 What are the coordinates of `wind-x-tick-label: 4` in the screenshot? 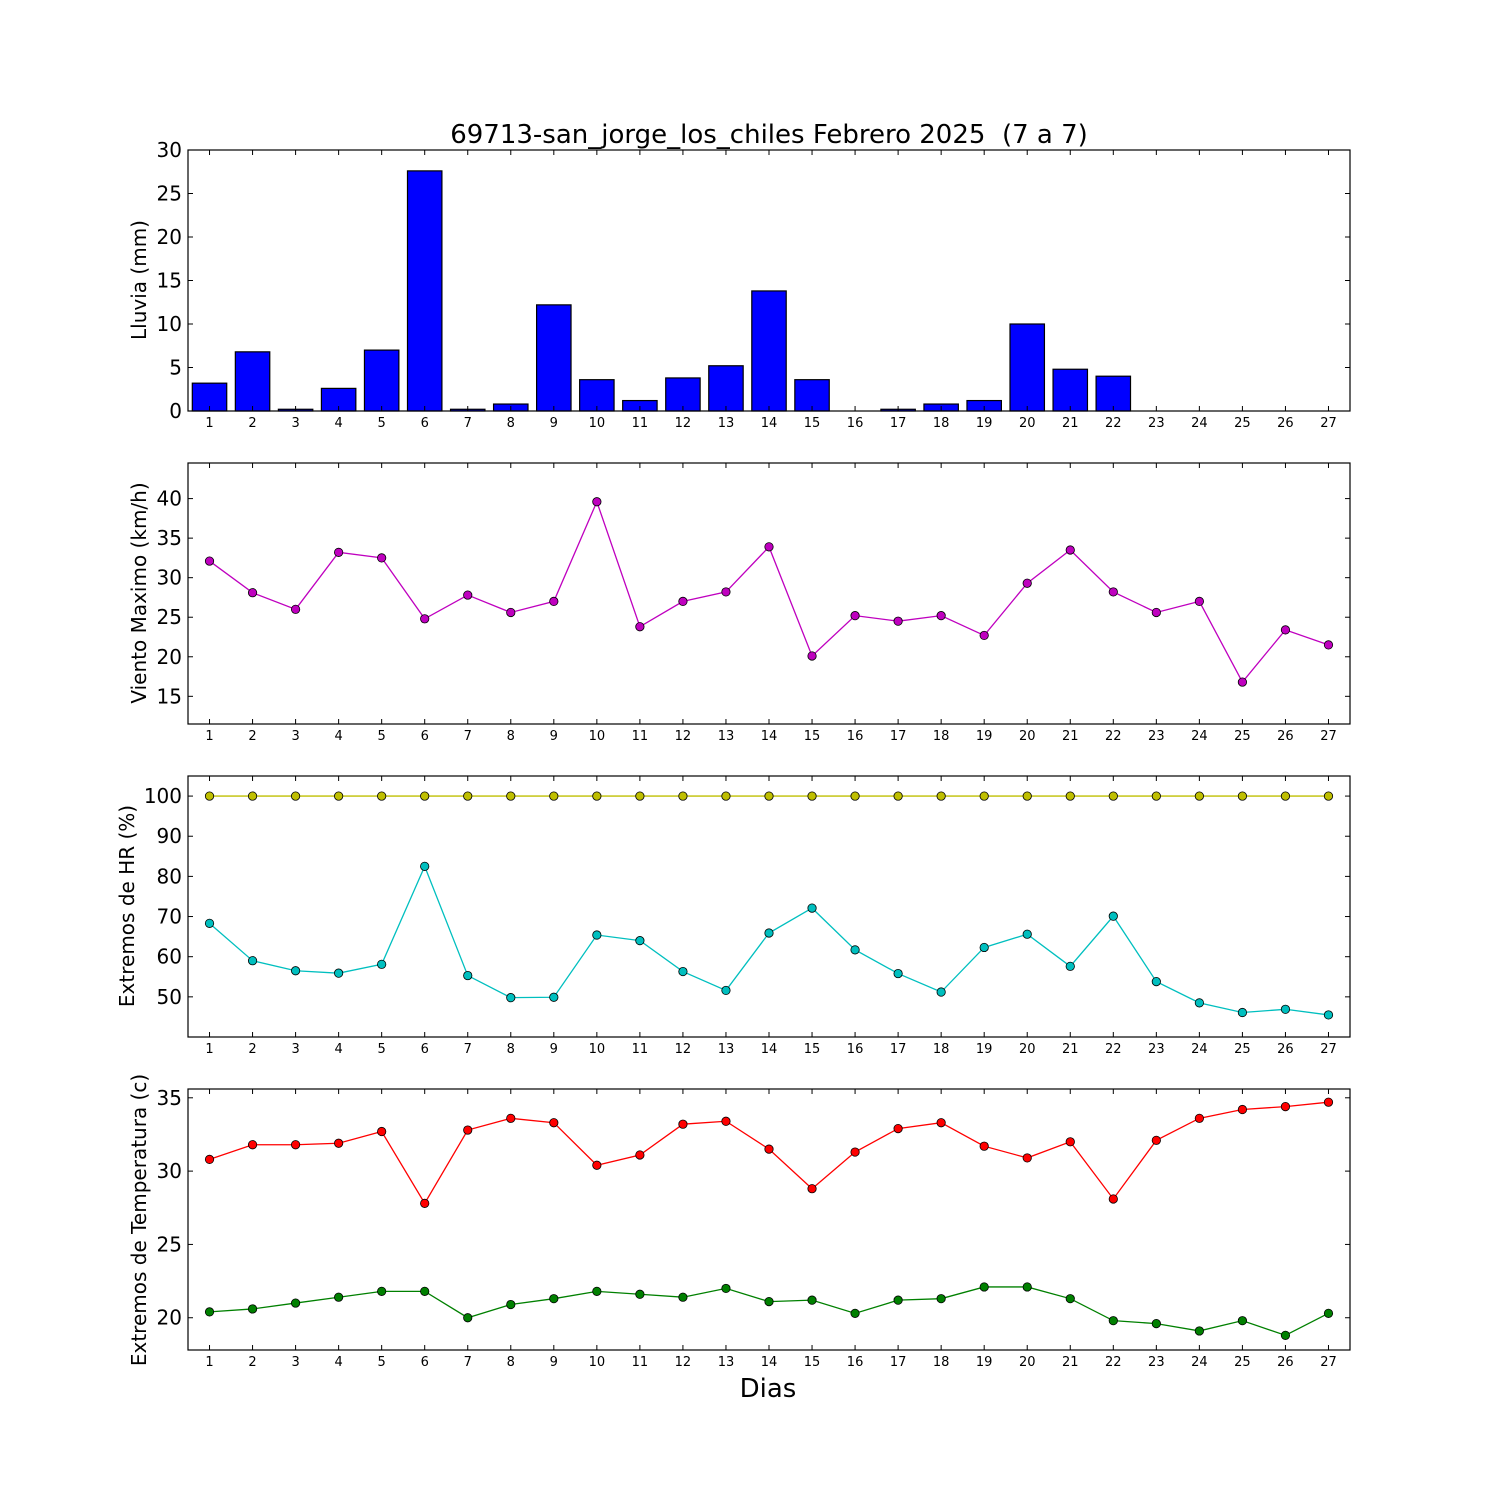 It's located at (338, 736).